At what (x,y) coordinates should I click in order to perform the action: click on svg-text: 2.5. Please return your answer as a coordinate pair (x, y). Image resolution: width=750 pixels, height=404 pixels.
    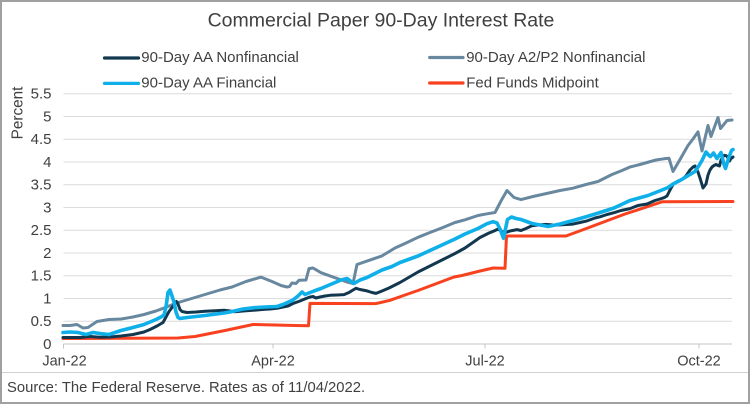
    Looking at the image, I should click on (41, 230).